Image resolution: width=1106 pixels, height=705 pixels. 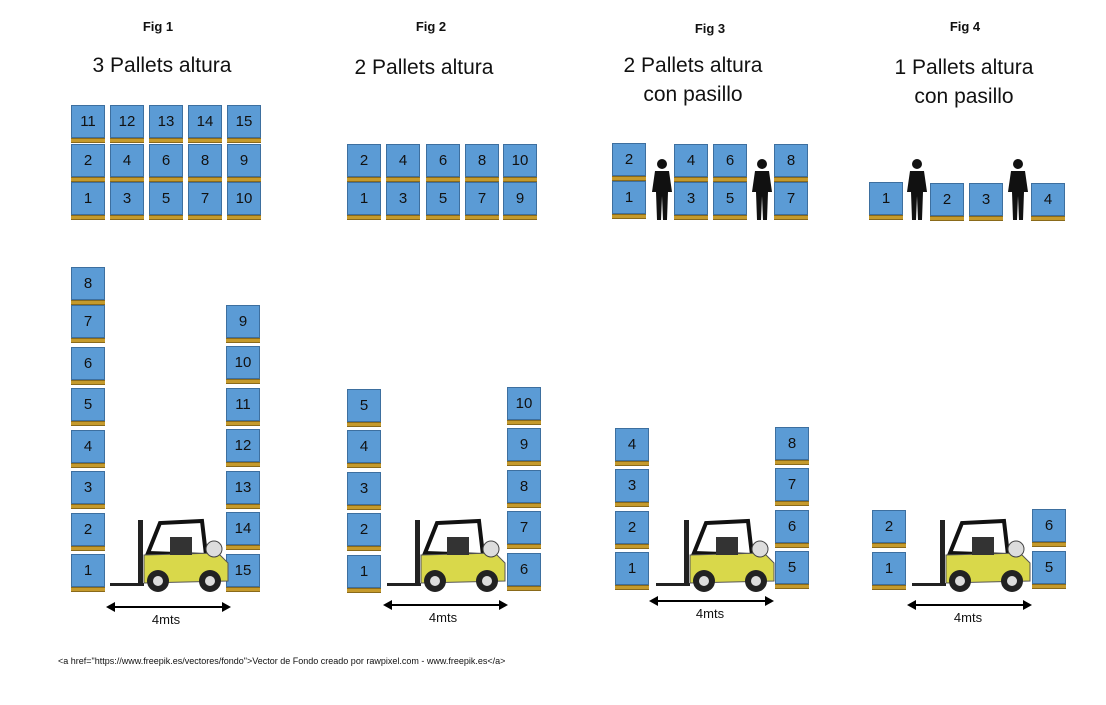 What do you see at coordinates (243, 404) in the screenshot?
I see `pallet-number: 11` at bounding box center [243, 404].